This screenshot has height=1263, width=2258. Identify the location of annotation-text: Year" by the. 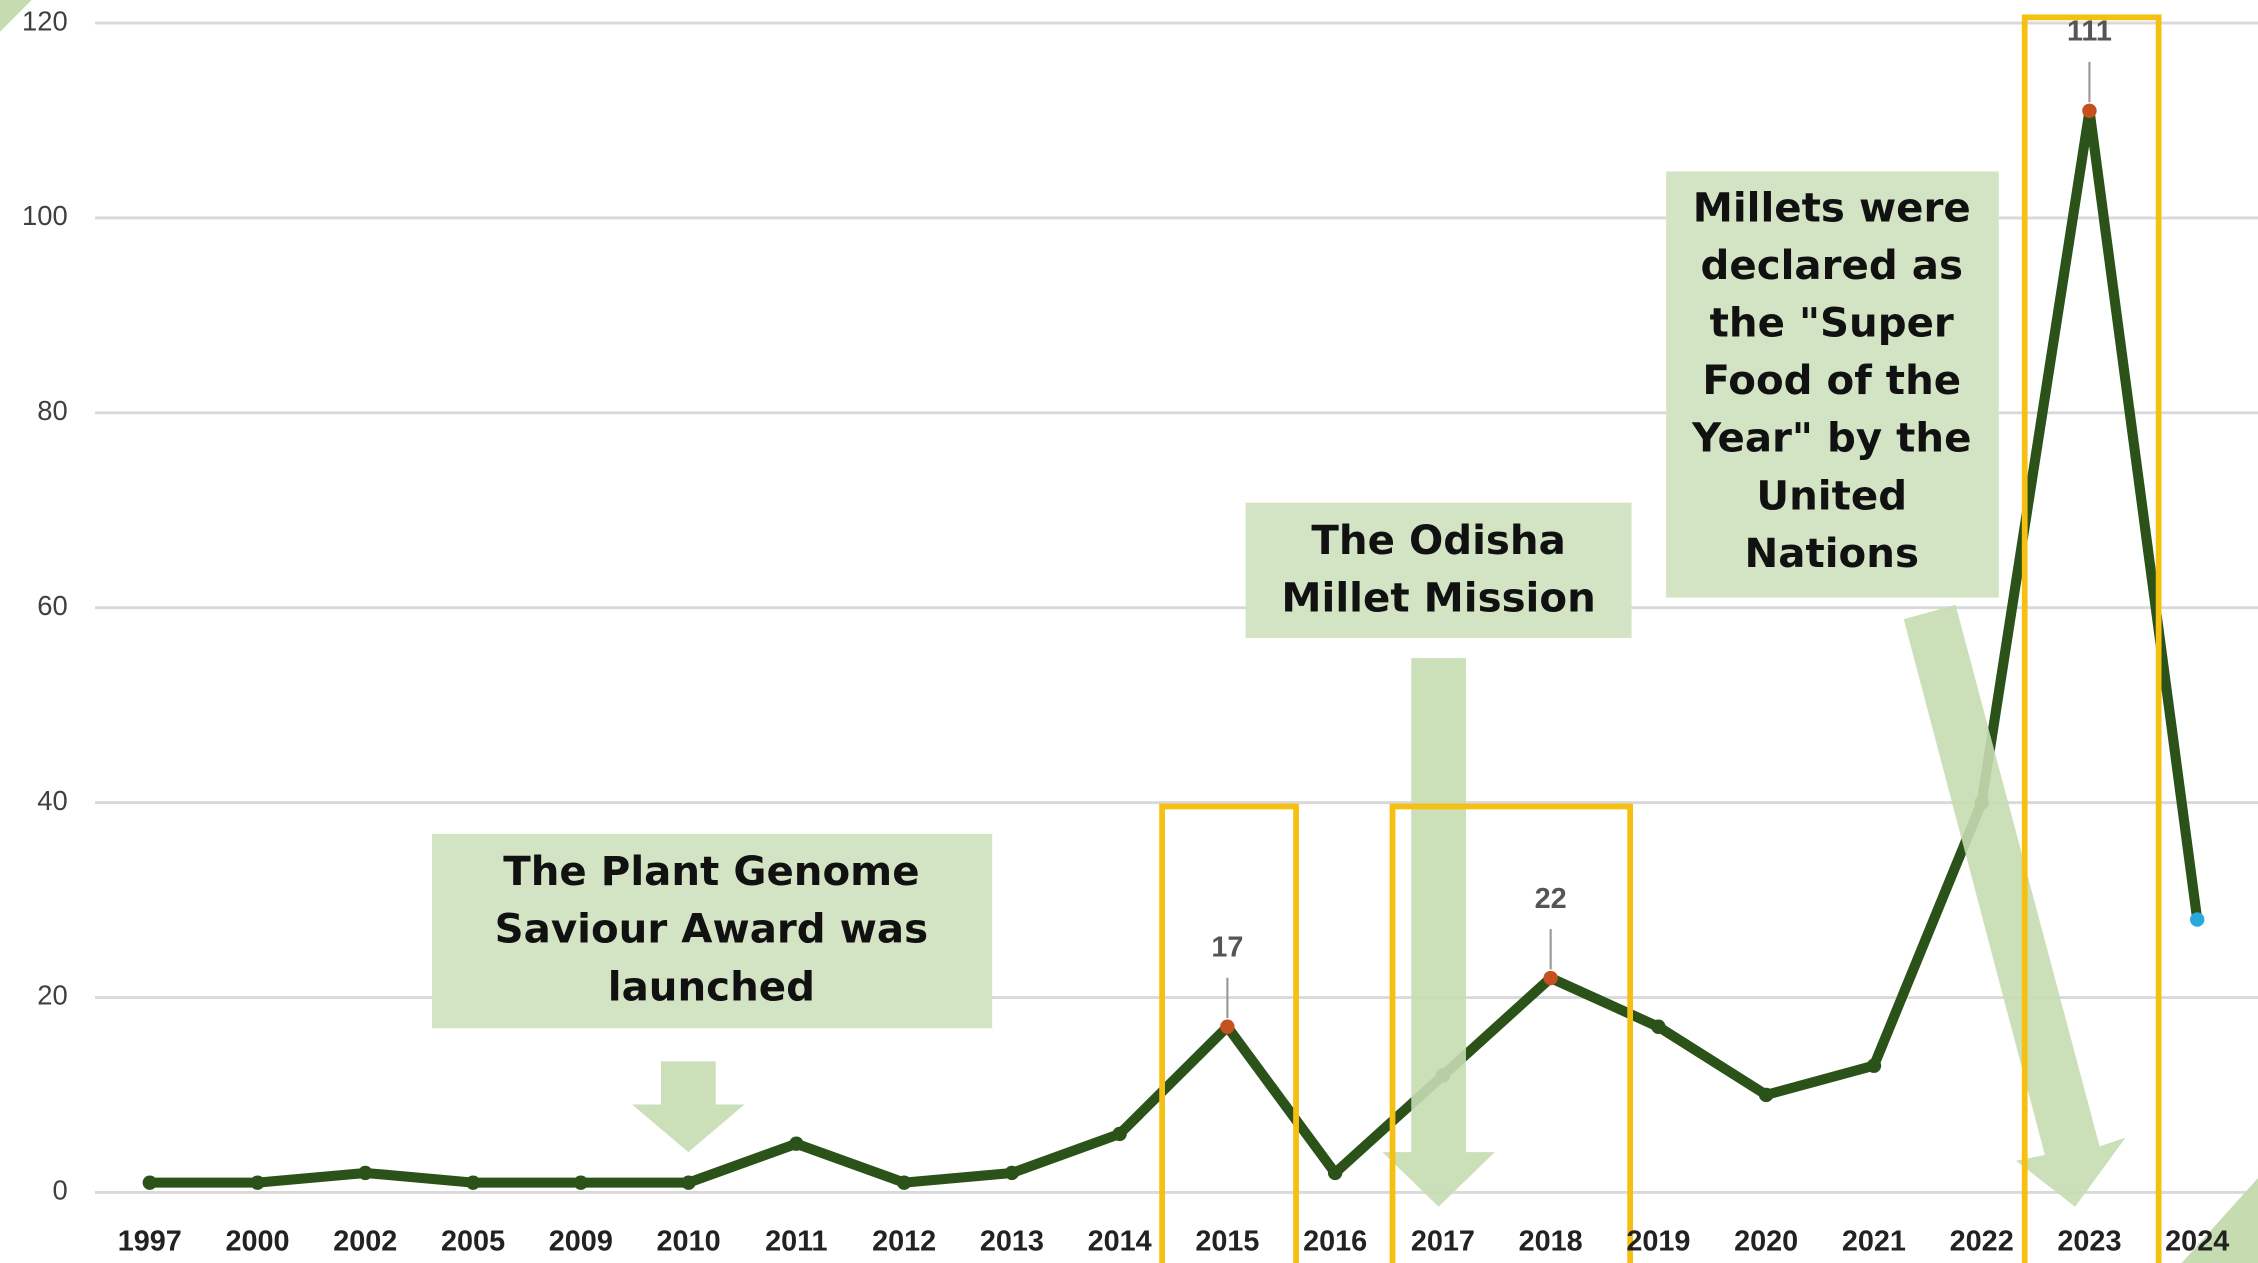
(1831, 438).